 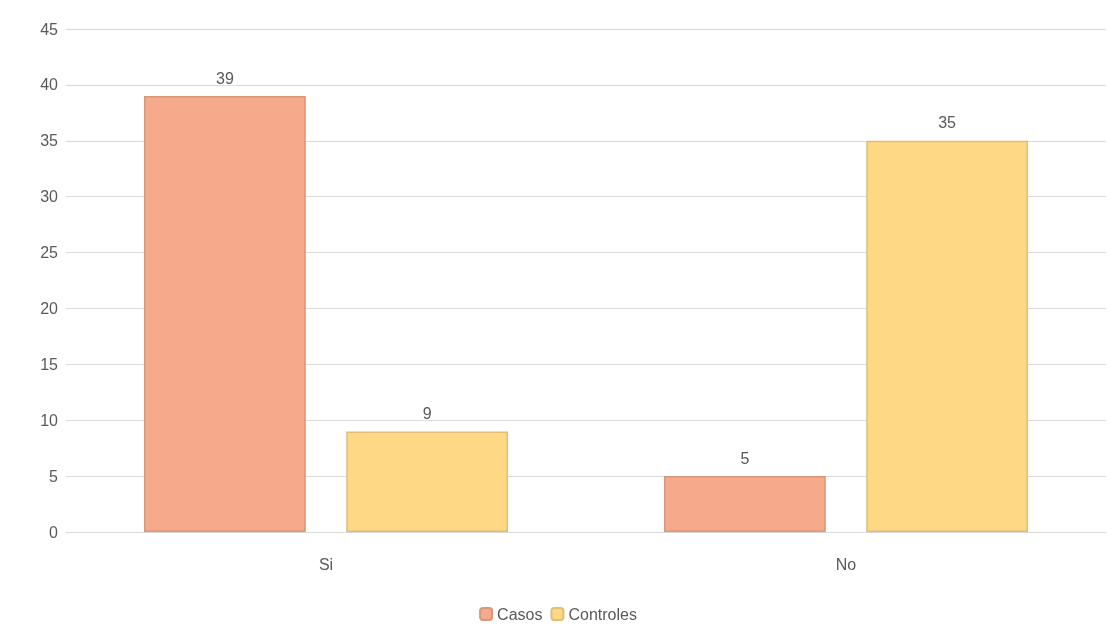 I want to click on x-tick-label: Si, so click(x=326, y=564).